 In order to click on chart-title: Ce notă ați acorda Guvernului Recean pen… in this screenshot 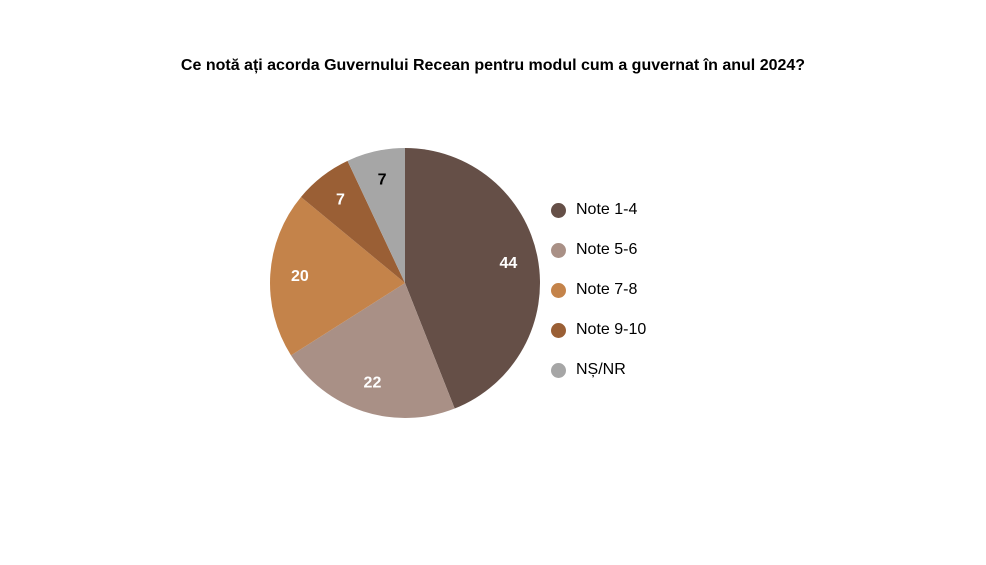, I will do `click(493, 65)`.